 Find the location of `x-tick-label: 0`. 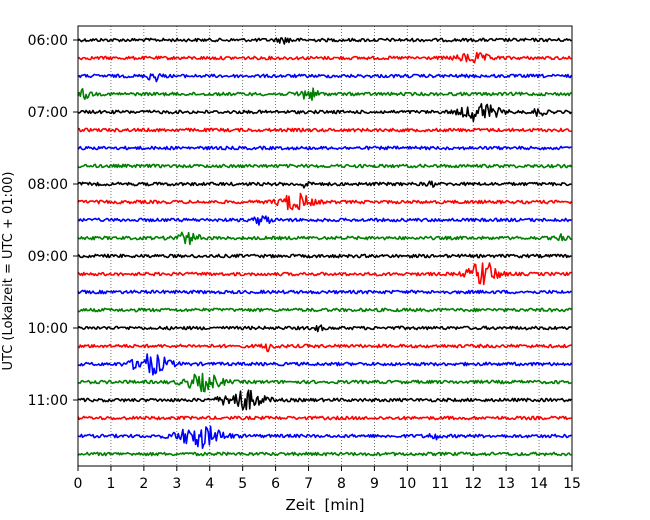

x-tick-label: 0 is located at coordinates (78, 484).